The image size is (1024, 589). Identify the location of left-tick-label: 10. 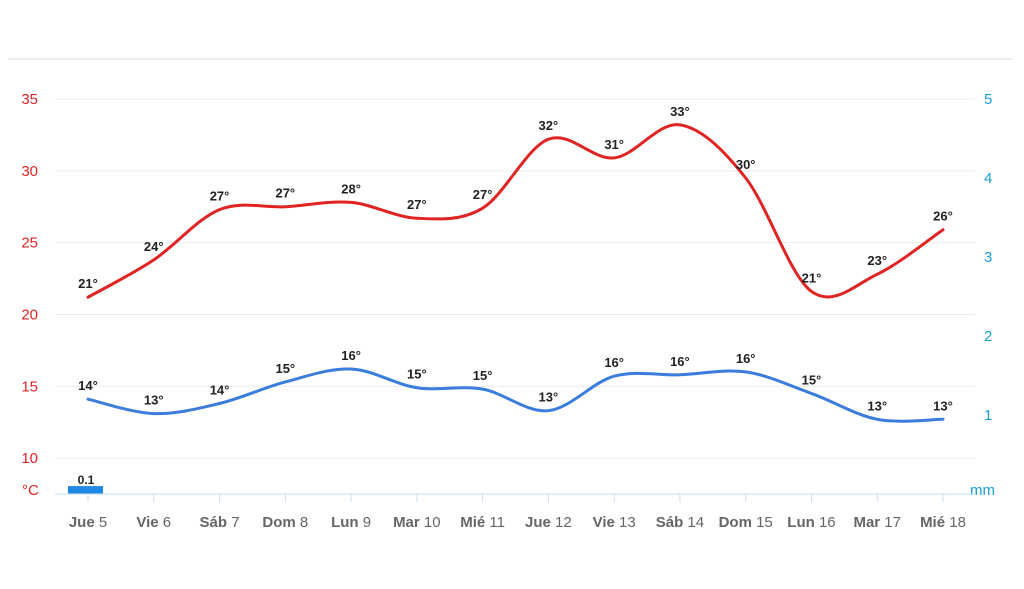
(29, 458).